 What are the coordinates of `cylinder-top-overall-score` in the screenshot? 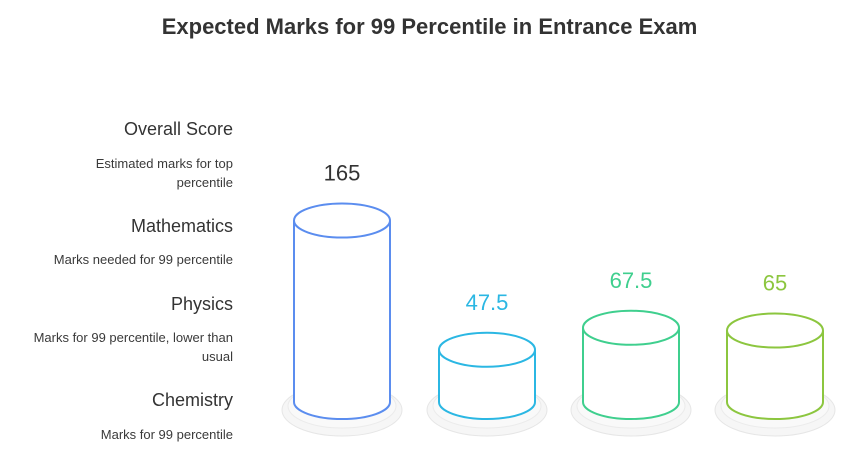 It's located at (342, 220).